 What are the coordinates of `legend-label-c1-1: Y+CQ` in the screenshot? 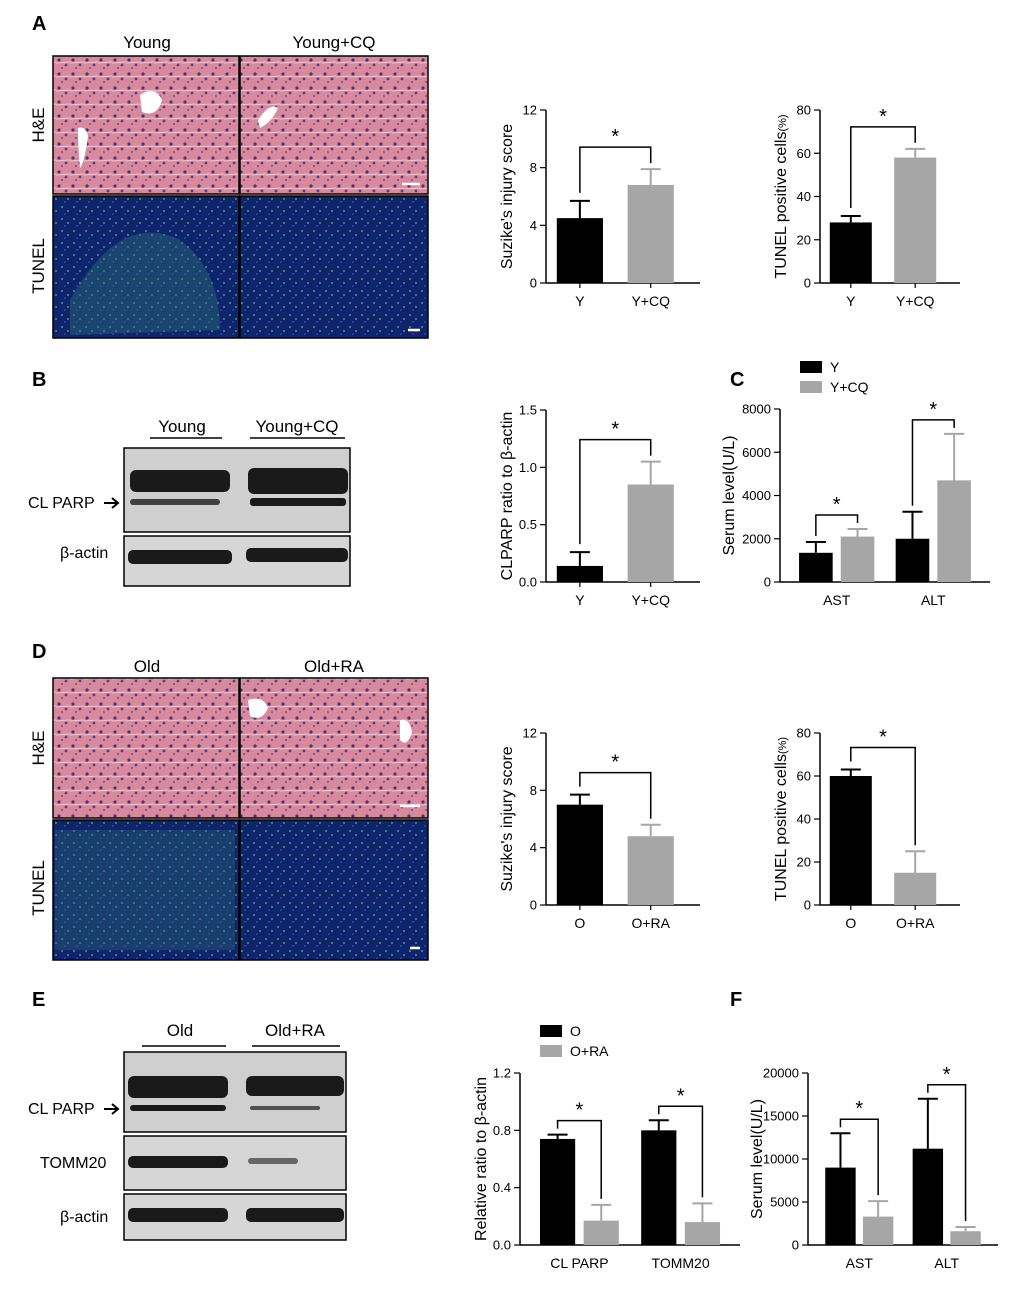 It's located at (849, 387).